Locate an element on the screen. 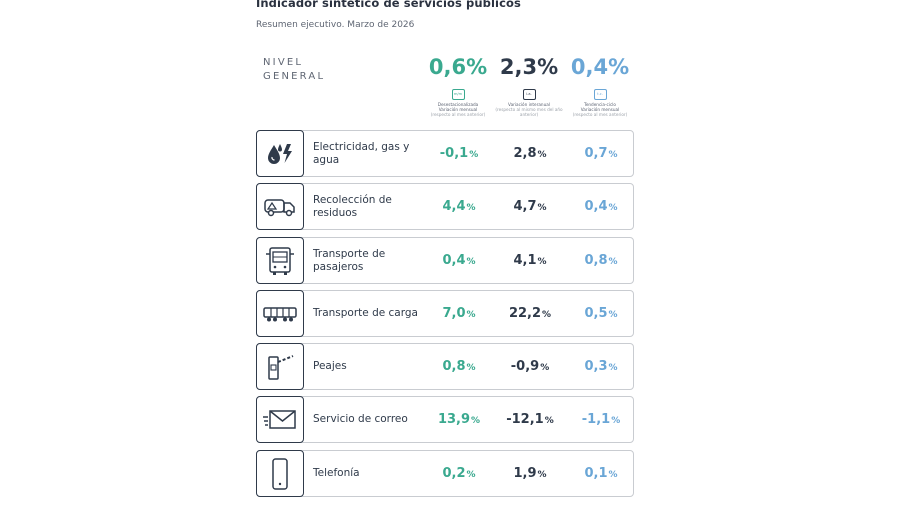 The width and height of the screenshot is (900, 505). value-number: 4,1 is located at coordinates (525, 260).